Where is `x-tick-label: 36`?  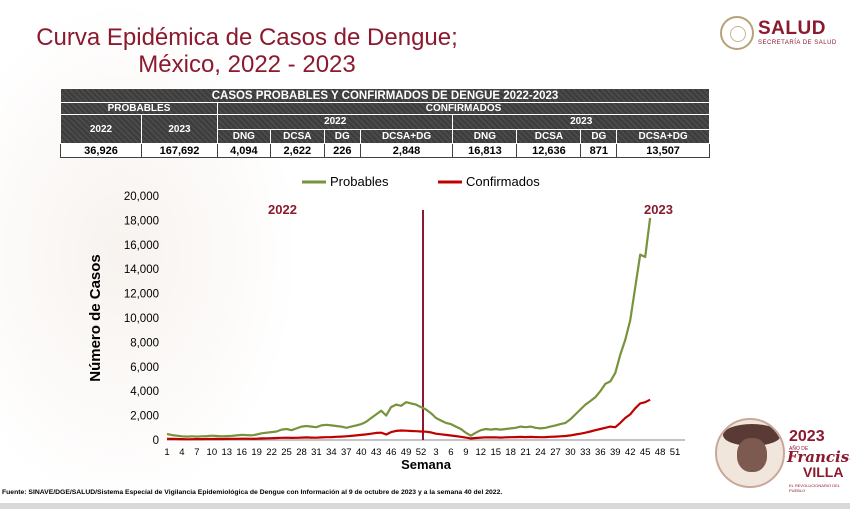 x-tick-label: 36 is located at coordinates (600, 452).